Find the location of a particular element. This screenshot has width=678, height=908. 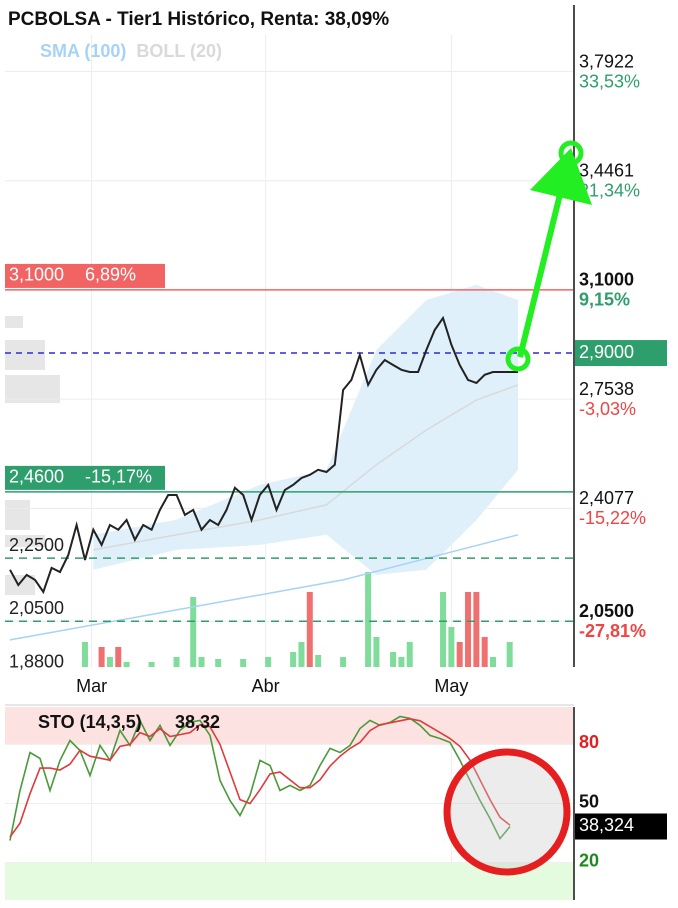

y-tick-label: 3,7922 is located at coordinates (606, 61).